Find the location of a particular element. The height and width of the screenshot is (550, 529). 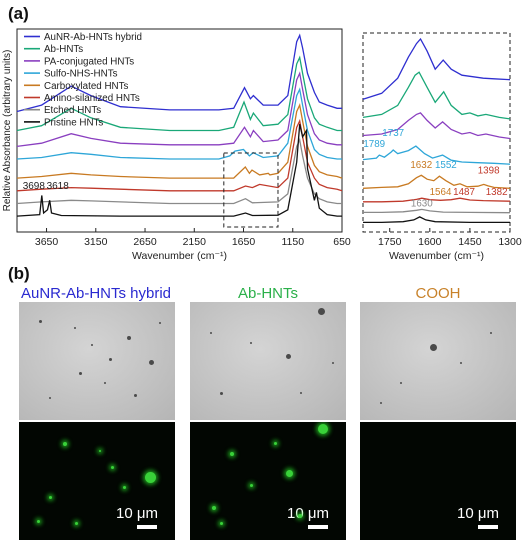

main-tick-label-6: 650 is located at coordinates (342, 242).